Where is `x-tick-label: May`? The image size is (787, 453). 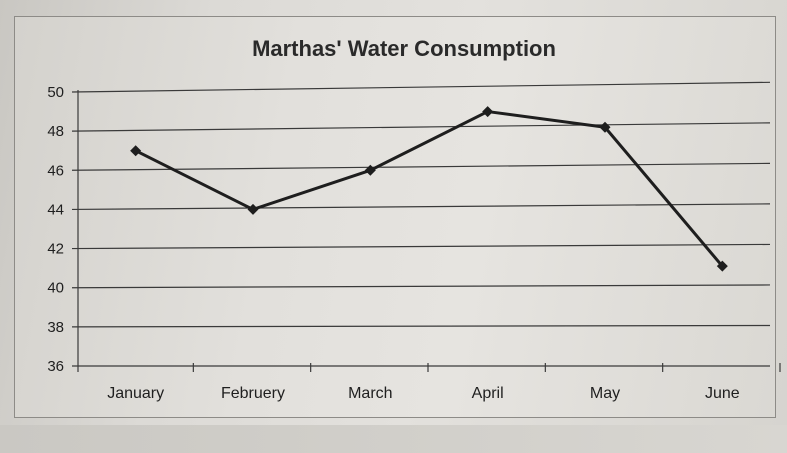
x-tick-label: May is located at coordinates (605, 393).